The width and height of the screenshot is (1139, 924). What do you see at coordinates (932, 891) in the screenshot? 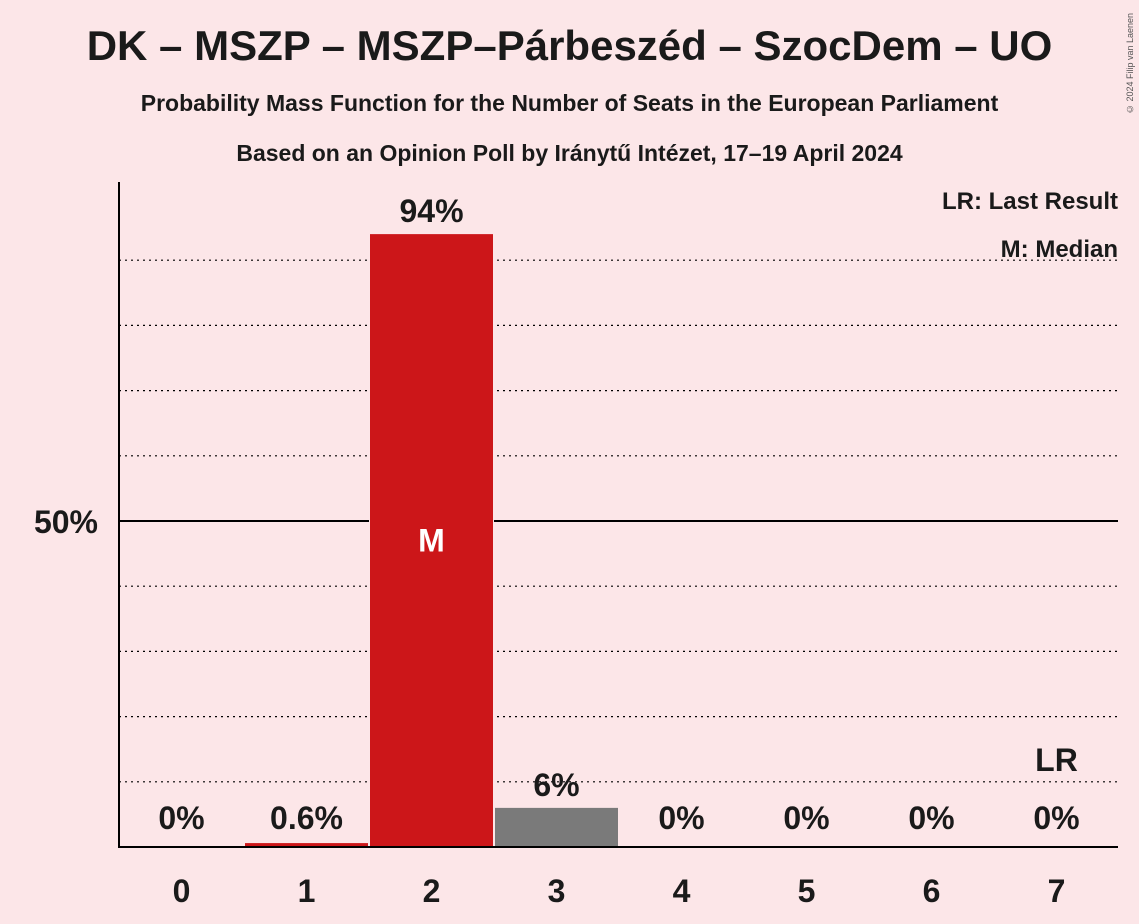
I see `x-tick-label: 6` at bounding box center [932, 891].